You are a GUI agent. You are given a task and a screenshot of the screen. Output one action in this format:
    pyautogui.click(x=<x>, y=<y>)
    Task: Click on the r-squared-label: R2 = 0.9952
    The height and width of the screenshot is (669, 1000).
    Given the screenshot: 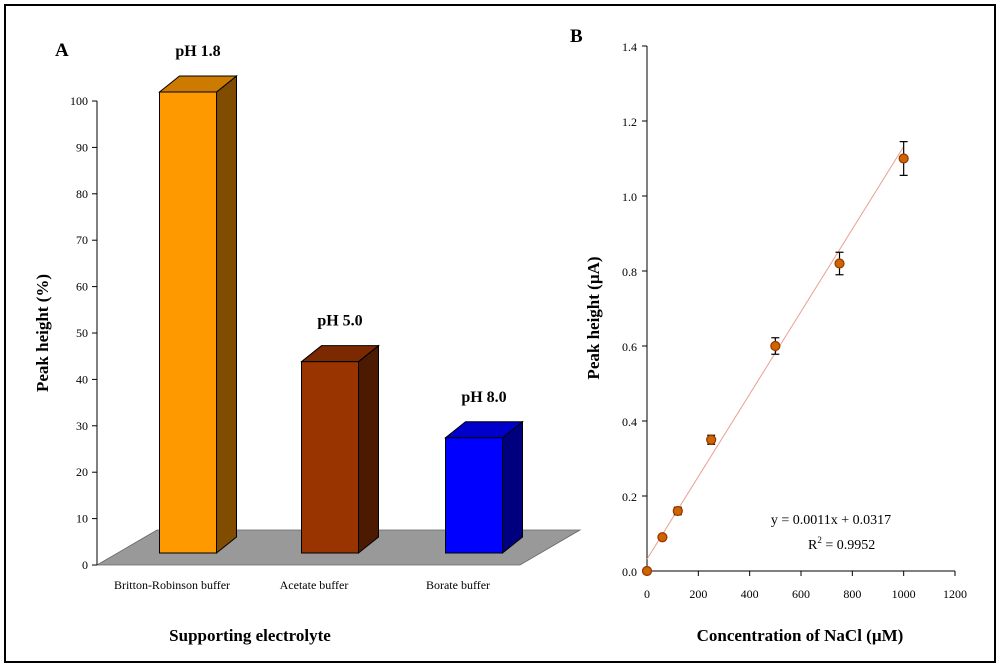 What is the action you would take?
    pyautogui.click(x=841, y=544)
    